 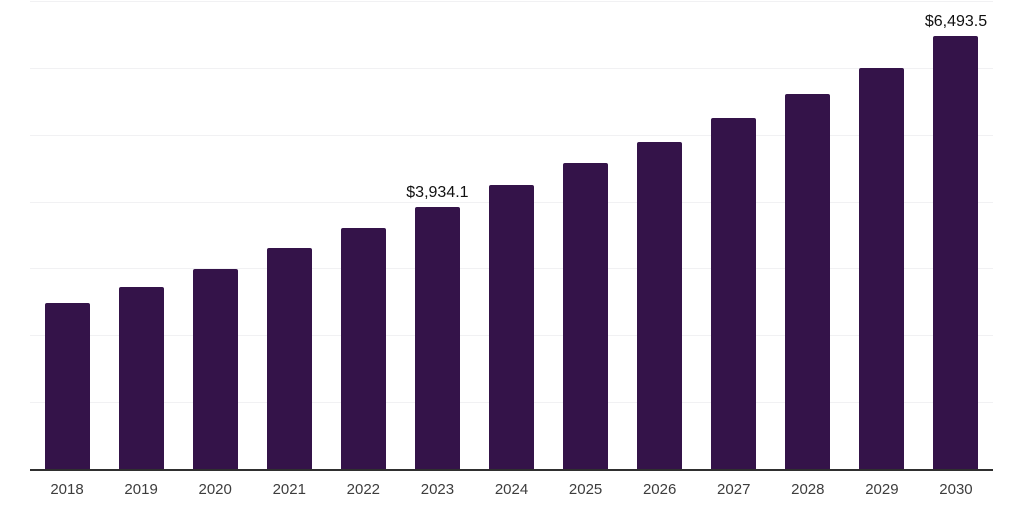 What do you see at coordinates (956, 489) in the screenshot?
I see `x-tick-label: 2030` at bounding box center [956, 489].